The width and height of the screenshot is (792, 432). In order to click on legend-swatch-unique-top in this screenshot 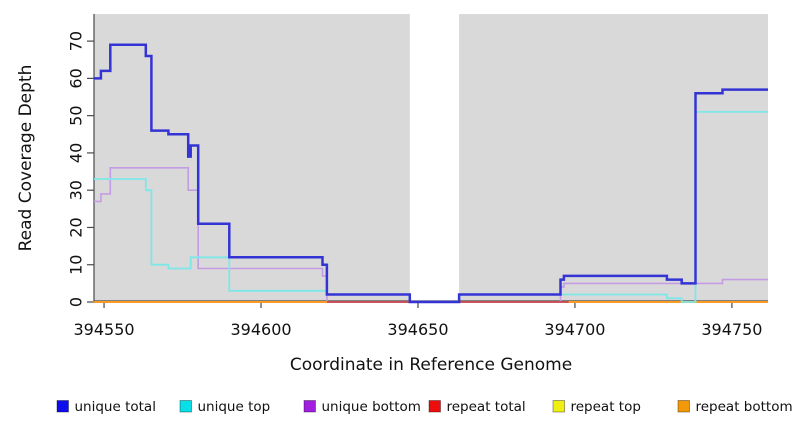, I will do `click(185, 406)`.